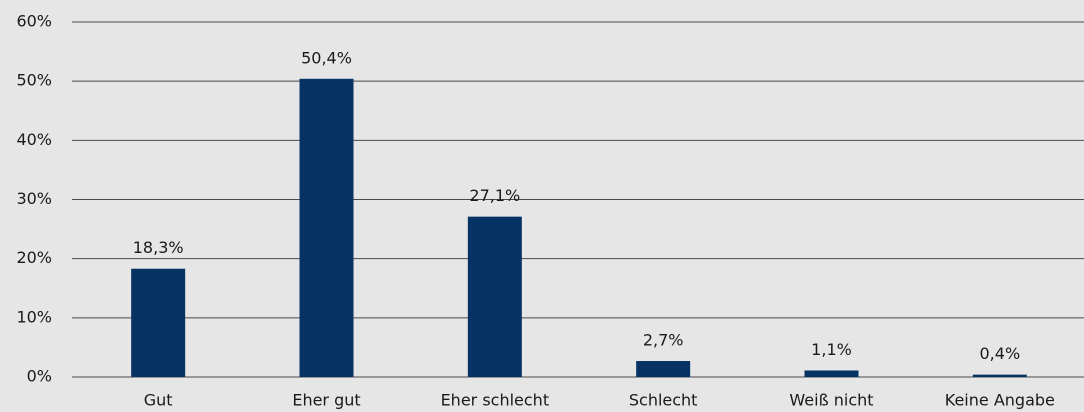 This screenshot has height=412, width=1084. Describe the element at coordinates (158, 247) in the screenshot. I see `value-label: 18,3%` at that location.